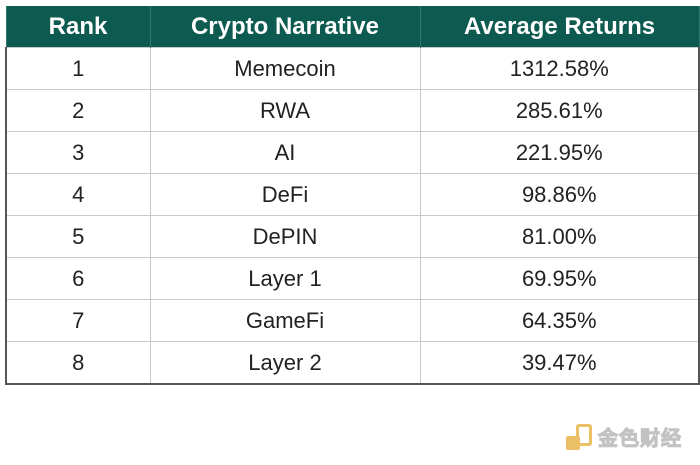 This screenshot has height=465, width=700. What do you see at coordinates (78, 320) in the screenshot?
I see `cell-rank: 7` at bounding box center [78, 320].